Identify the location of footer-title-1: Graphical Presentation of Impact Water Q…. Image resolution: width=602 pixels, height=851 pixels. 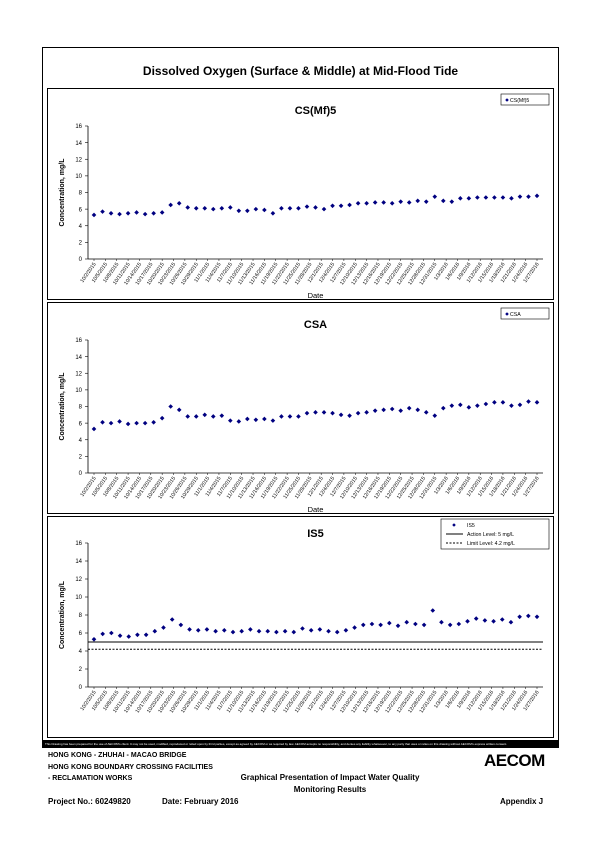
(330, 777).